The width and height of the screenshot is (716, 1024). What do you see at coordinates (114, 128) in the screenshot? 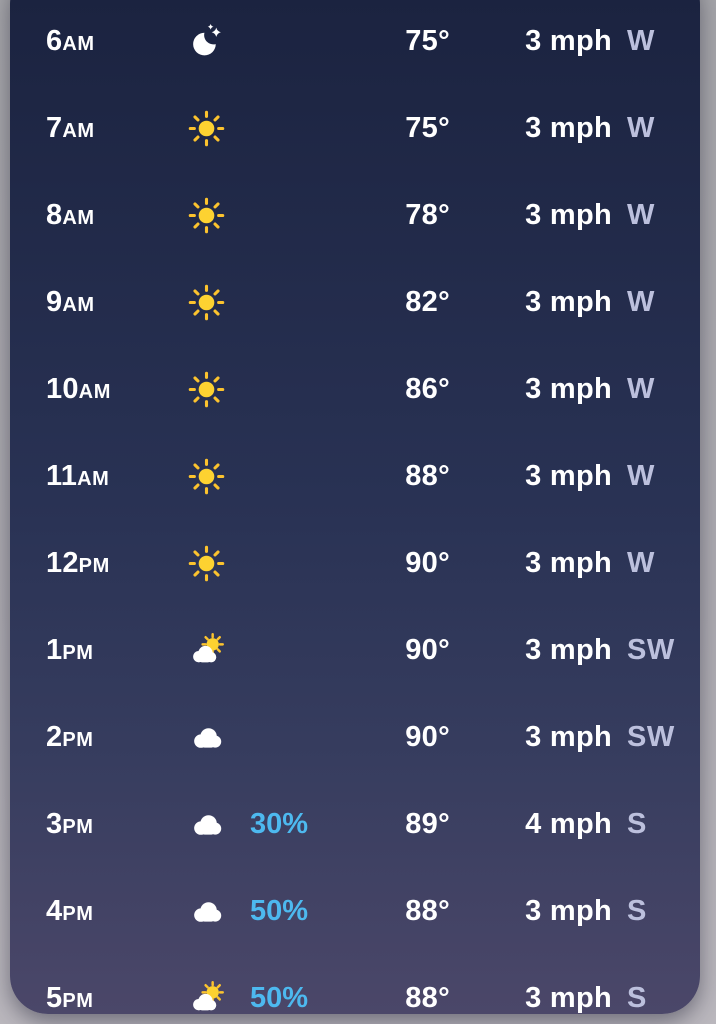
I see `hour-label: 7 AM` at bounding box center [114, 128].